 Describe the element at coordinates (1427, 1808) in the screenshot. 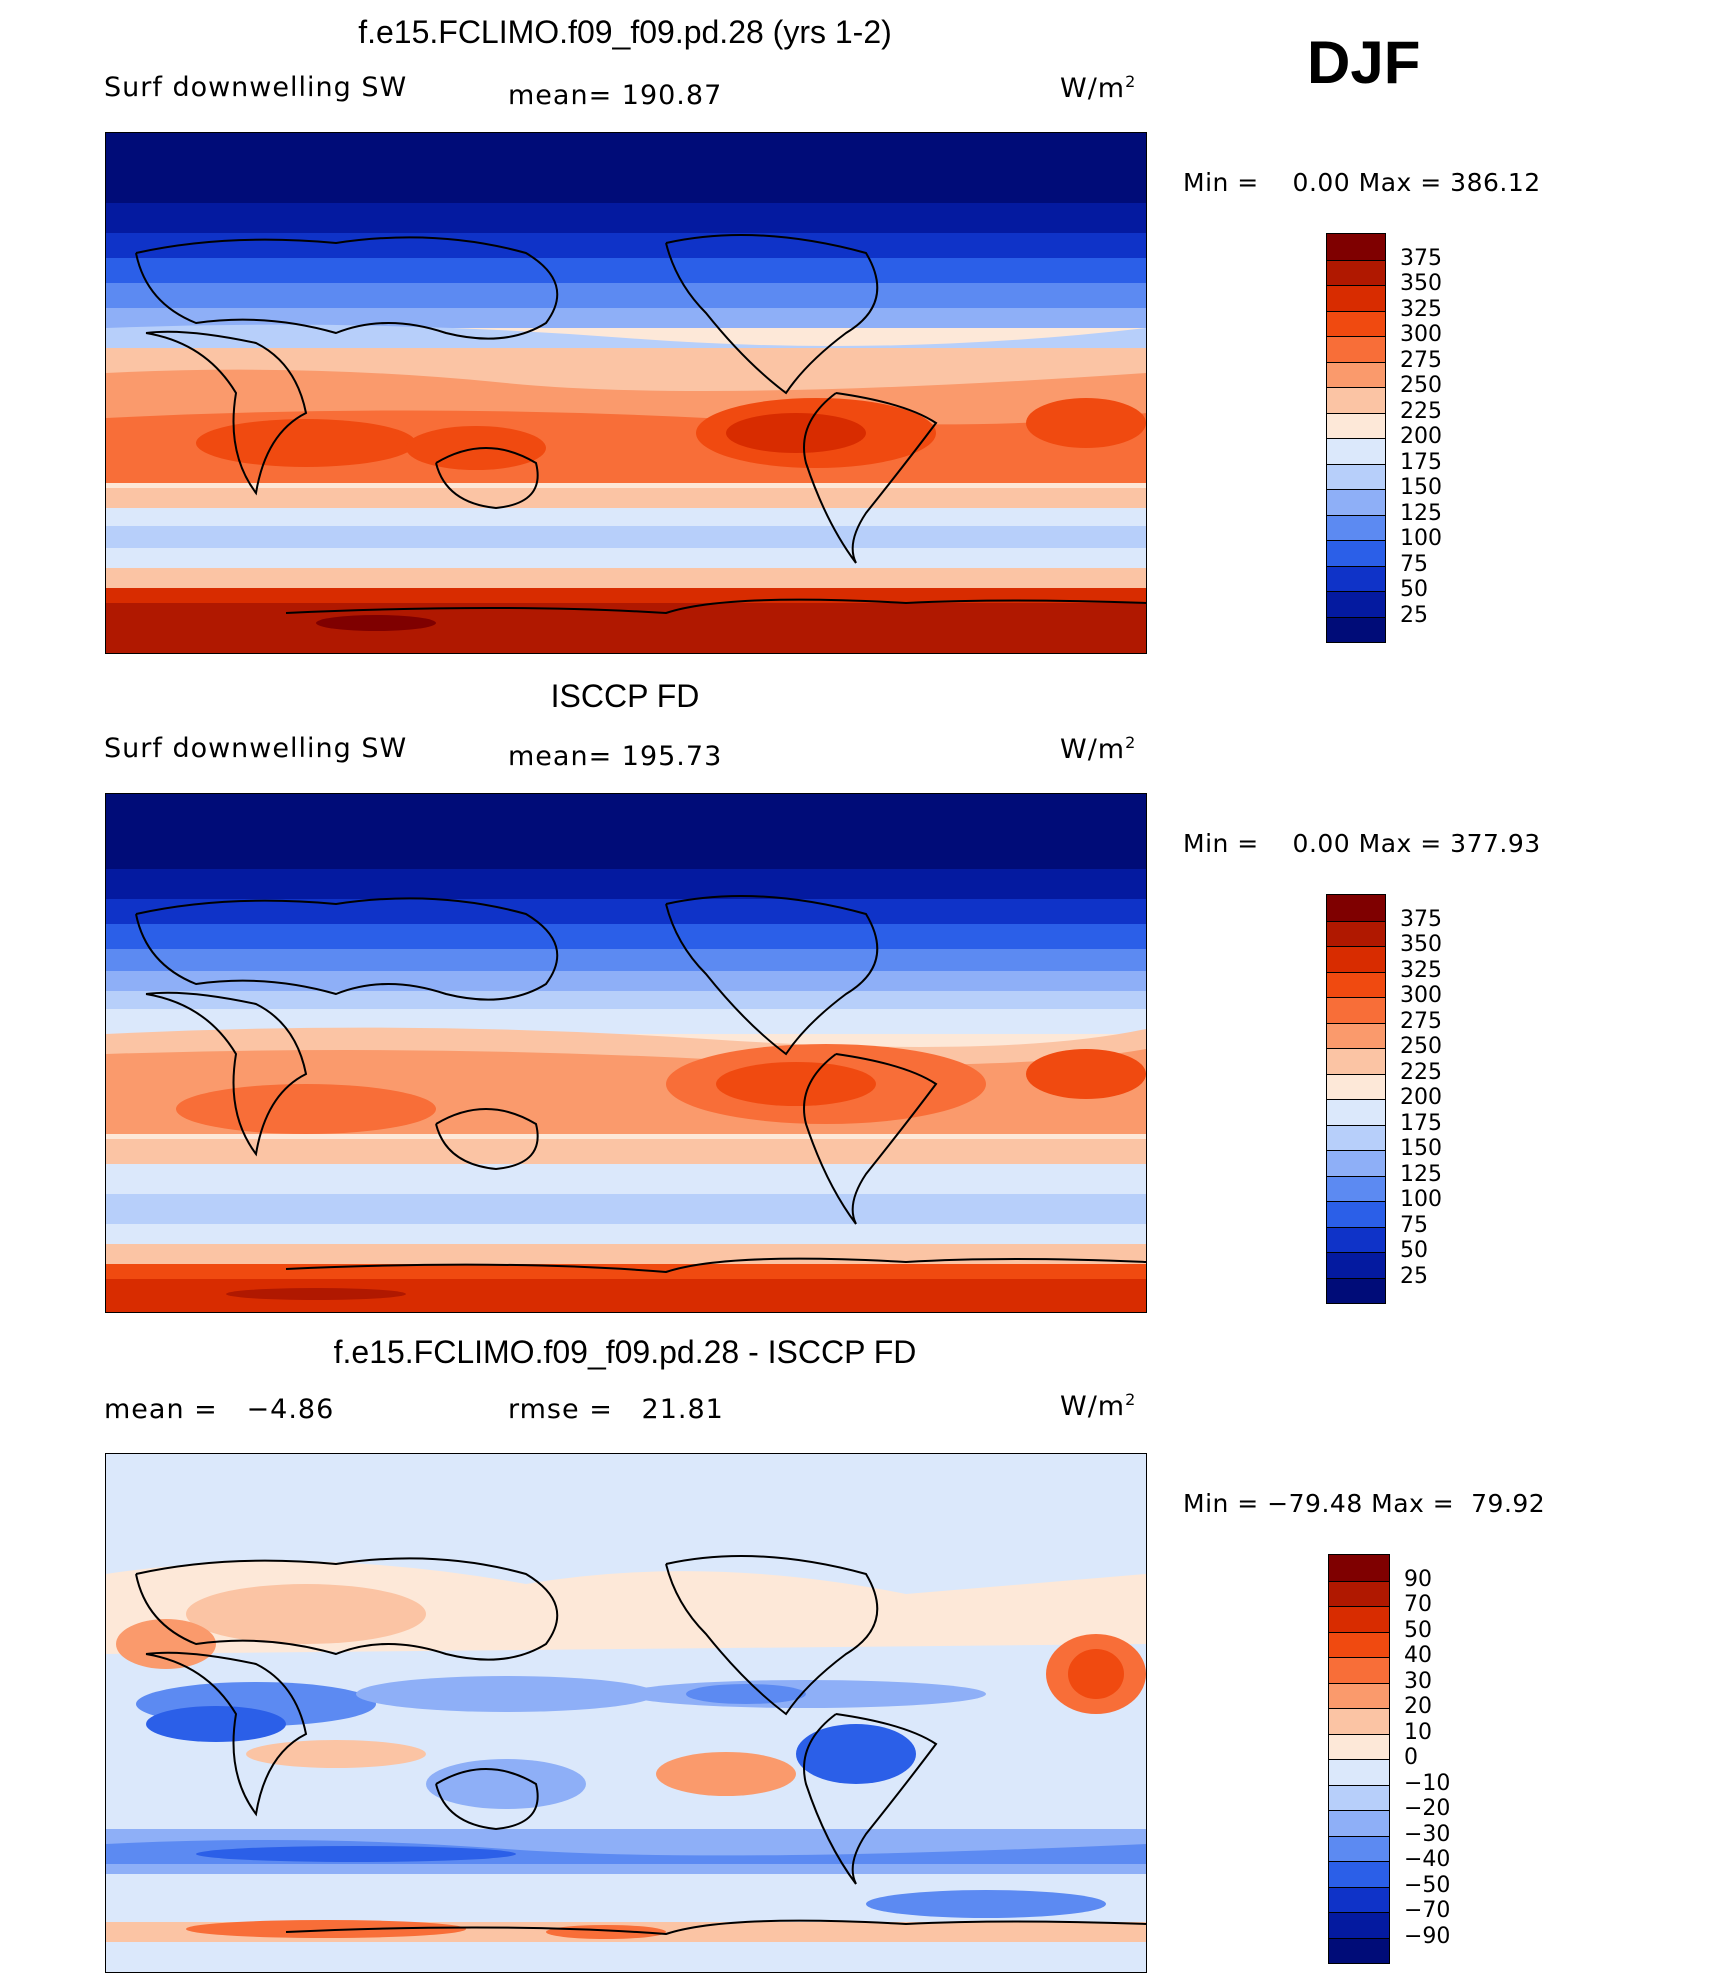

I see `colorbar-tick-label: −20` at that location.